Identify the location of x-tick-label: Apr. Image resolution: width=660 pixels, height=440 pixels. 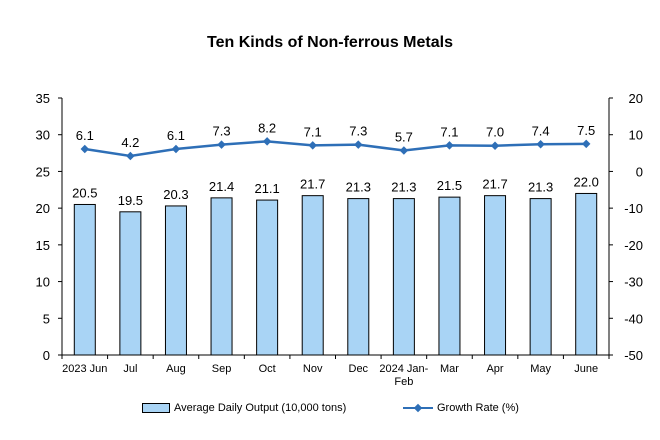
(494, 369).